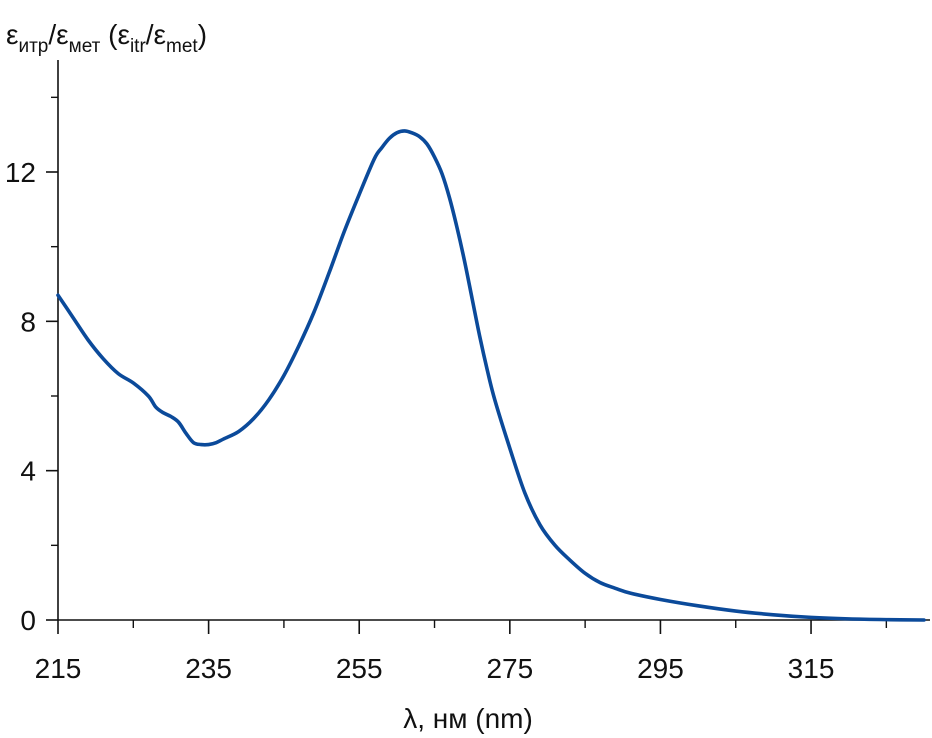  I want to click on y-tick-label: 8, so click(28, 321).